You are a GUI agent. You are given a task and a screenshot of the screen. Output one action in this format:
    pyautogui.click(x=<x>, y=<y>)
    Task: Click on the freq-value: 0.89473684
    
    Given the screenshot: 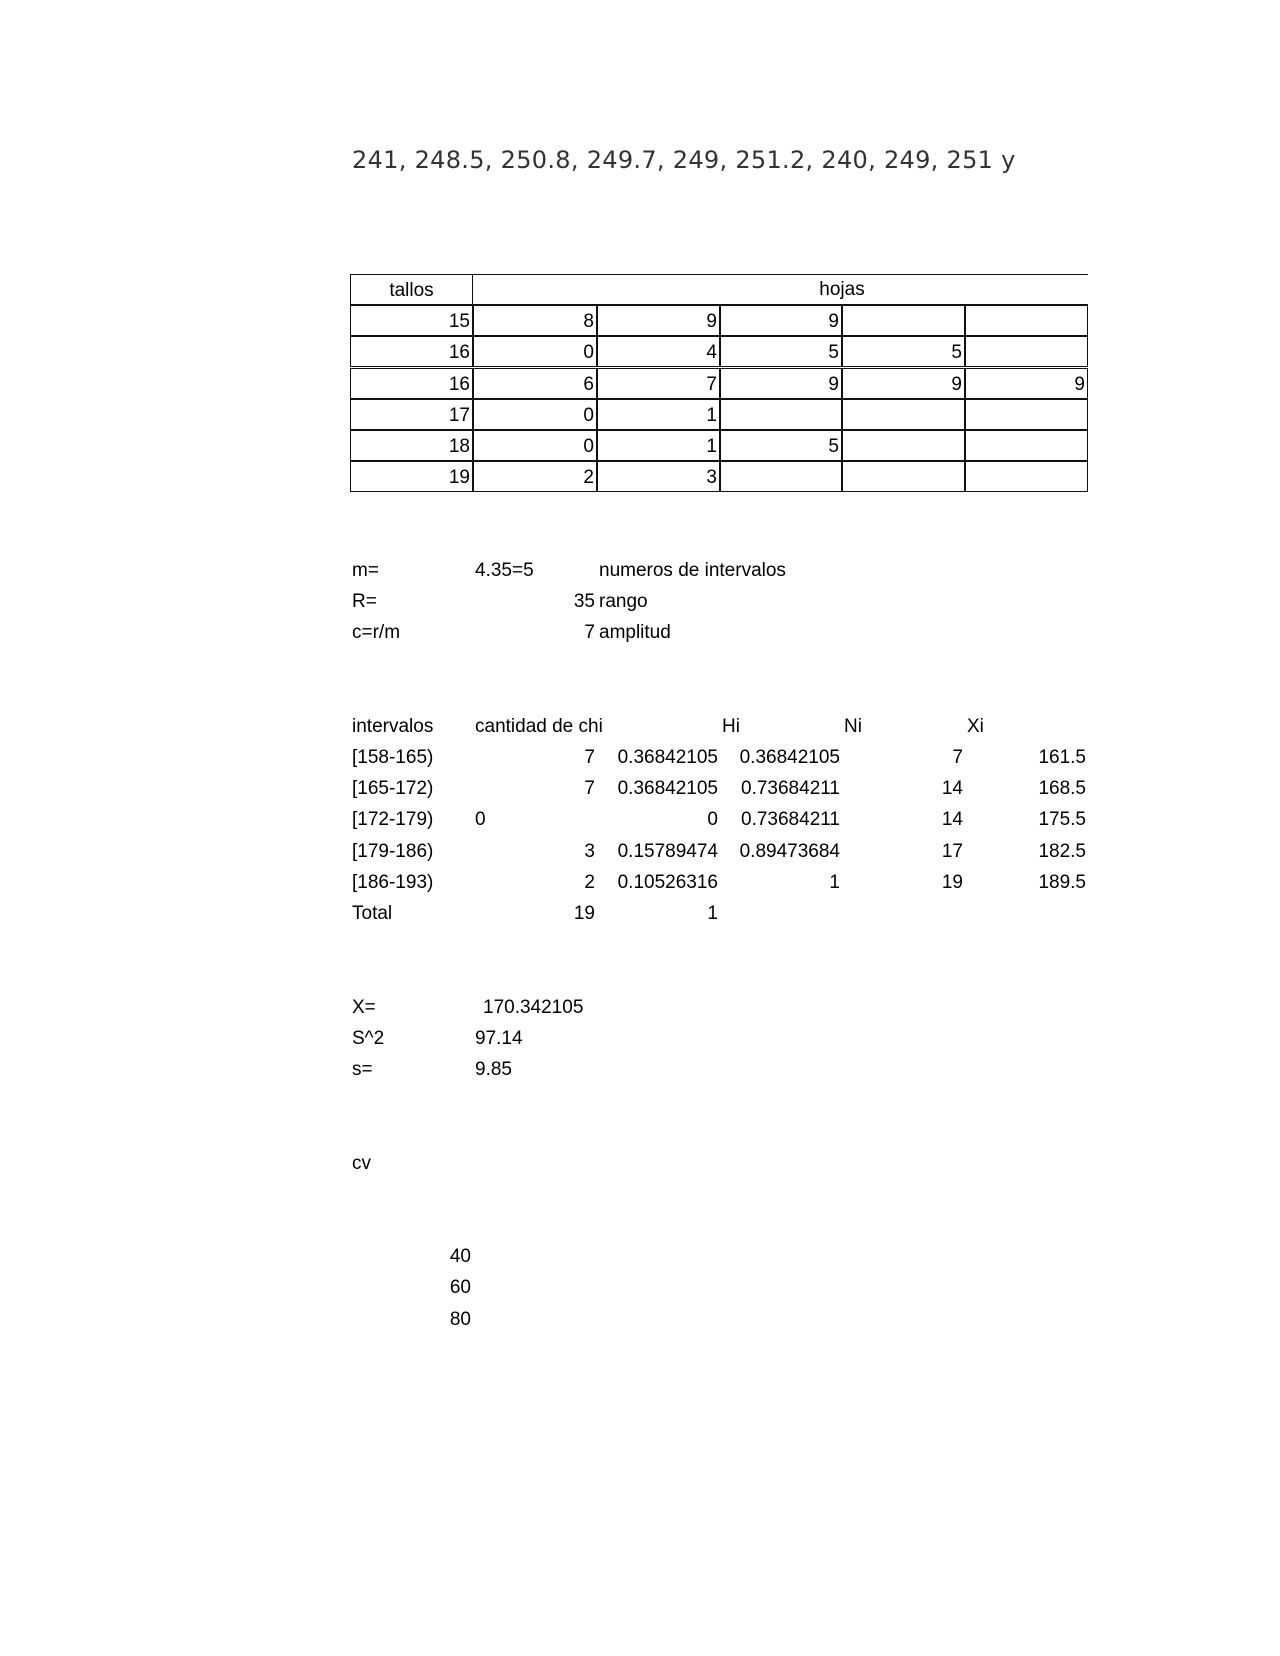 What is the action you would take?
    pyautogui.click(x=789, y=851)
    